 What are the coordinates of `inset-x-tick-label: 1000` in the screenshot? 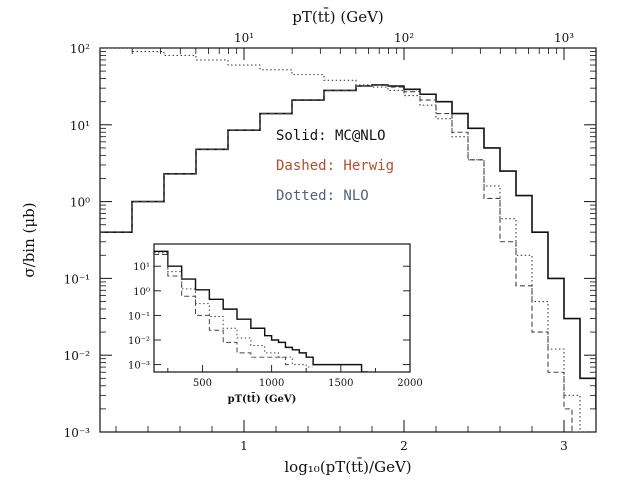 It's located at (271, 383).